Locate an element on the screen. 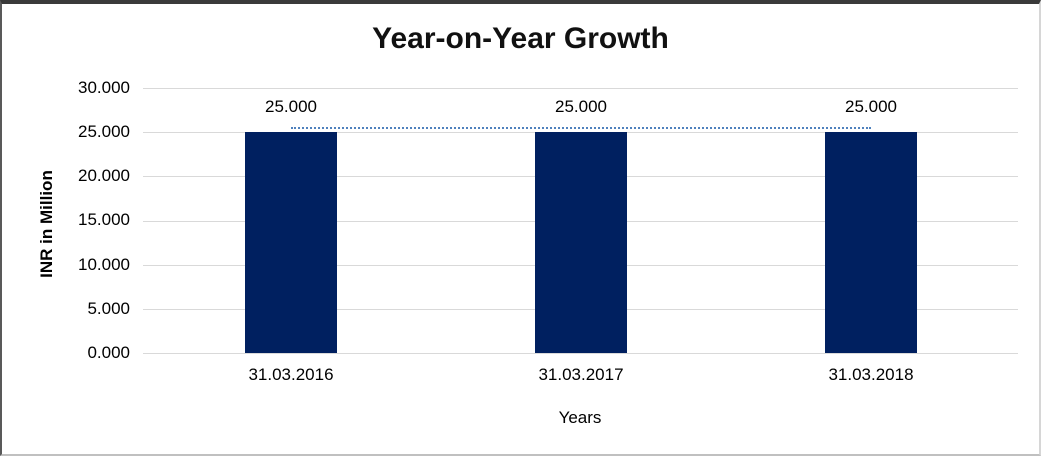 Image resolution: width=1041 pixels, height=456 pixels. bar-column-2016: 25.000 is located at coordinates (291, 220).